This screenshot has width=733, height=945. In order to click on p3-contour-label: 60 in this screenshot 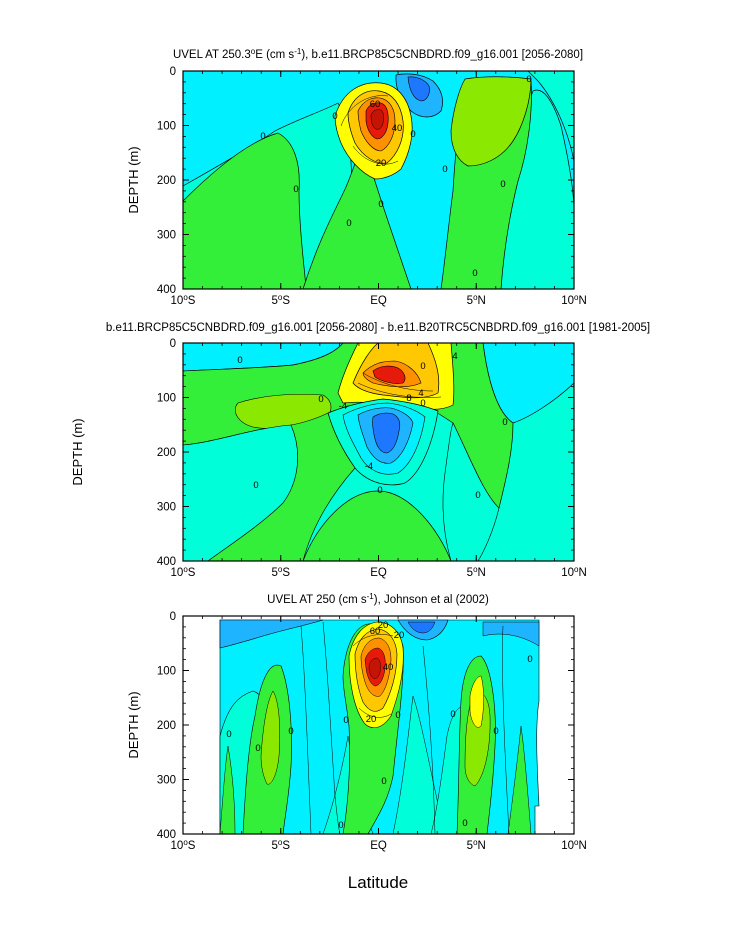, I will do `click(375, 631)`.